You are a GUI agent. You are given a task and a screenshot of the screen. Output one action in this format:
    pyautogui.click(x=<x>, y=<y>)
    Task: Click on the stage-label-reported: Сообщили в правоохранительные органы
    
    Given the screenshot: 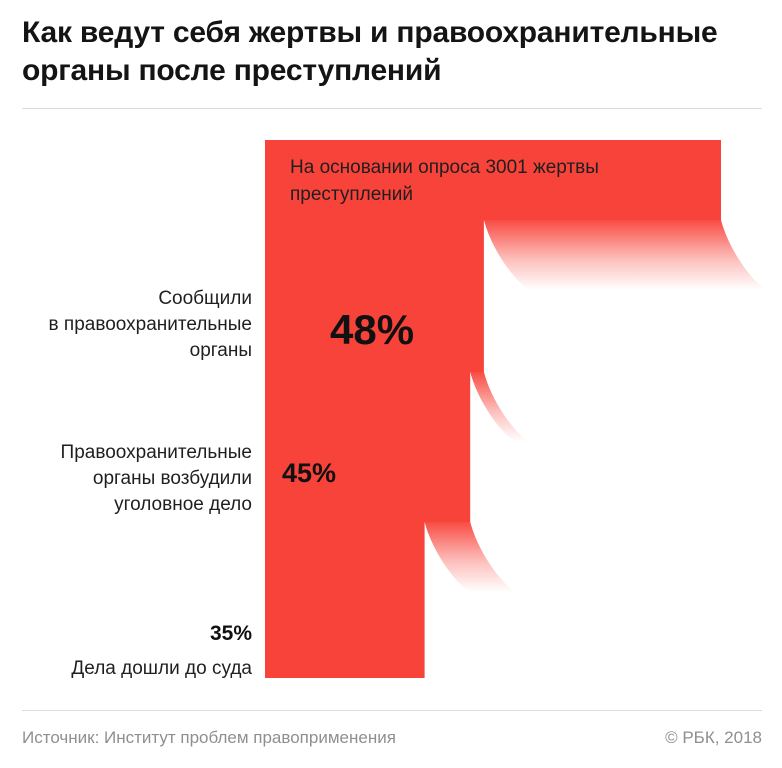 What is the action you would take?
    pyautogui.click(x=150, y=325)
    